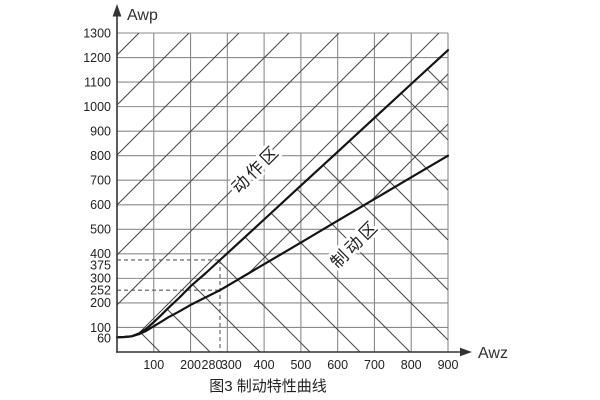  Describe the element at coordinates (300, 365) in the screenshot. I see `x-tick-label: 500` at that location.